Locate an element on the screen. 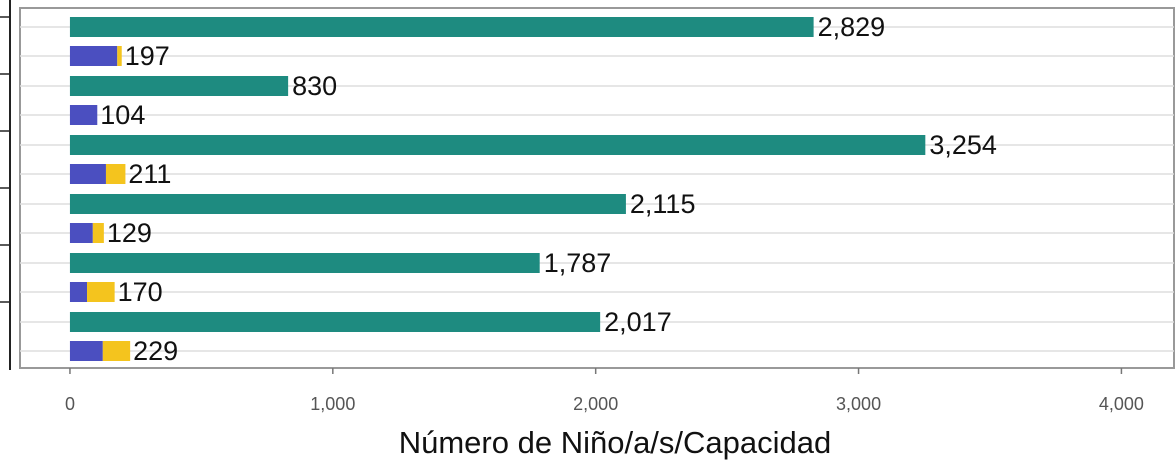 The image size is (1175, 469). total-label: 211 is located at coordinates (149, 174).